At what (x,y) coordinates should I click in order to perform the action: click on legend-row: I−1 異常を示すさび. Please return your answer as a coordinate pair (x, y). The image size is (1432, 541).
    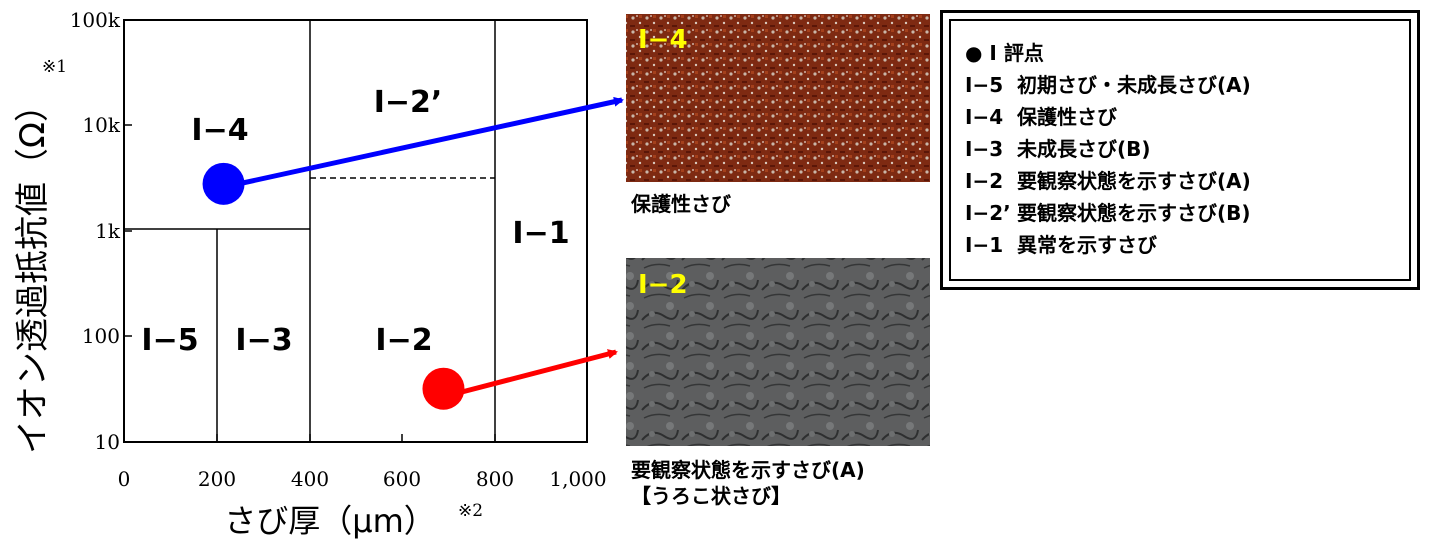
    Looking at the image, I should click on (1061, 243).